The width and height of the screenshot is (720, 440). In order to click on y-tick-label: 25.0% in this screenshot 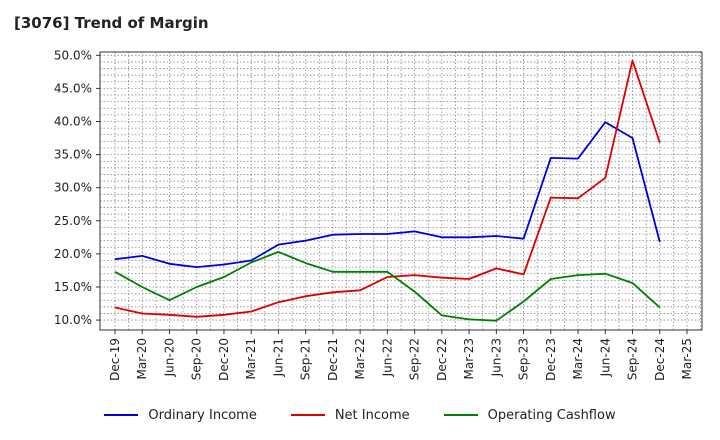, I will do `click(73, 221)`.